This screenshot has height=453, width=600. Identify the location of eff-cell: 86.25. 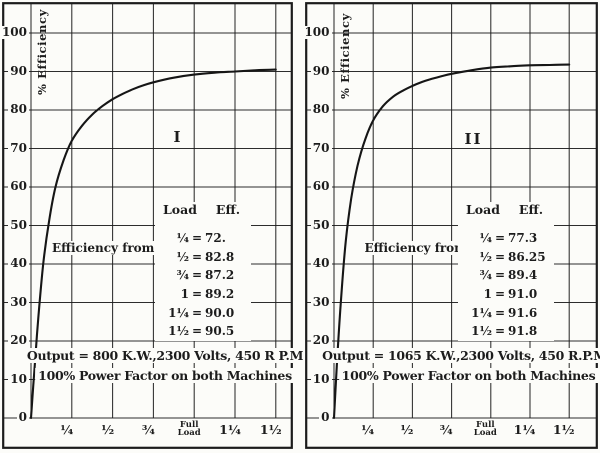
(527, 256).